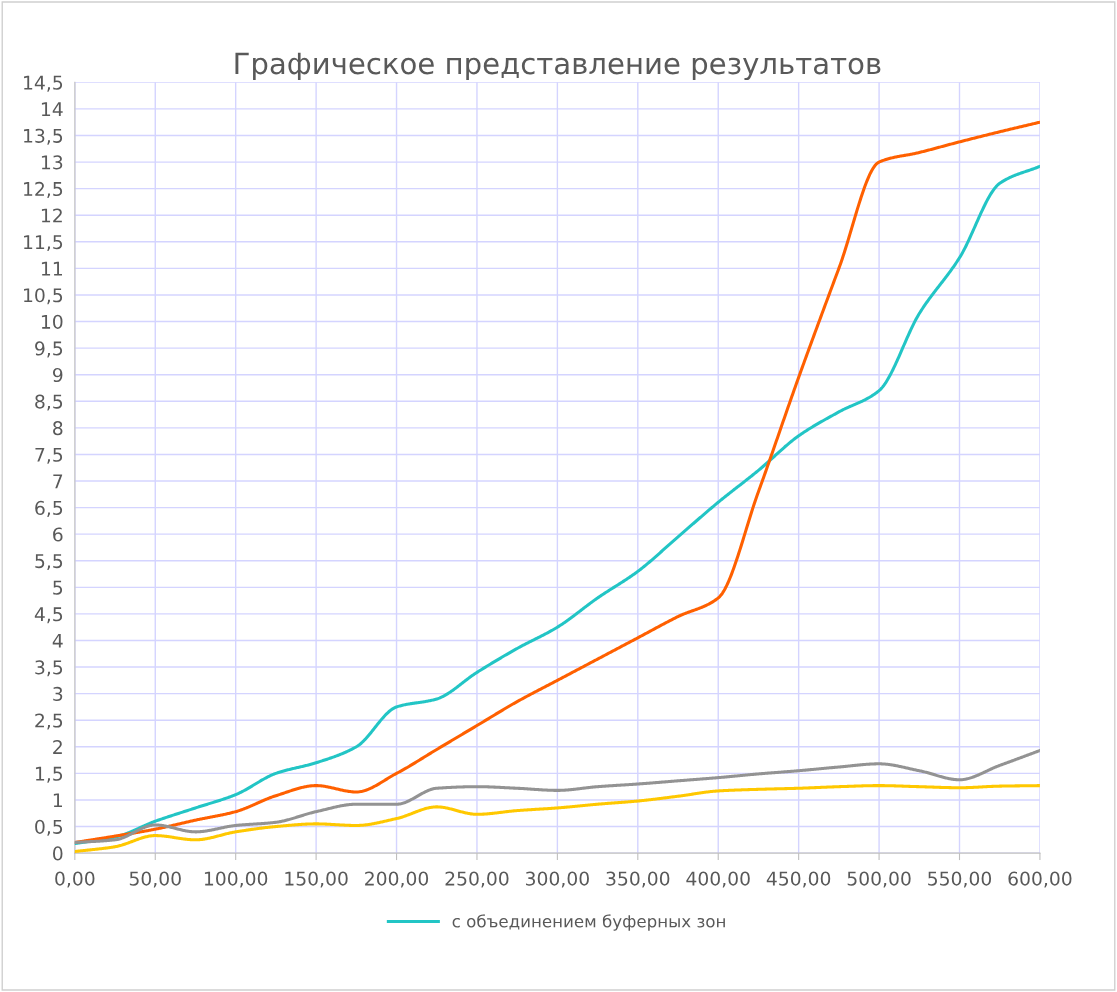 This screenshot has height=992, width=1117. What do you see at coordinates (557, 879) in the screenshot?
I see `x-tick-label: 300,00` at bounding box center [557, 879].